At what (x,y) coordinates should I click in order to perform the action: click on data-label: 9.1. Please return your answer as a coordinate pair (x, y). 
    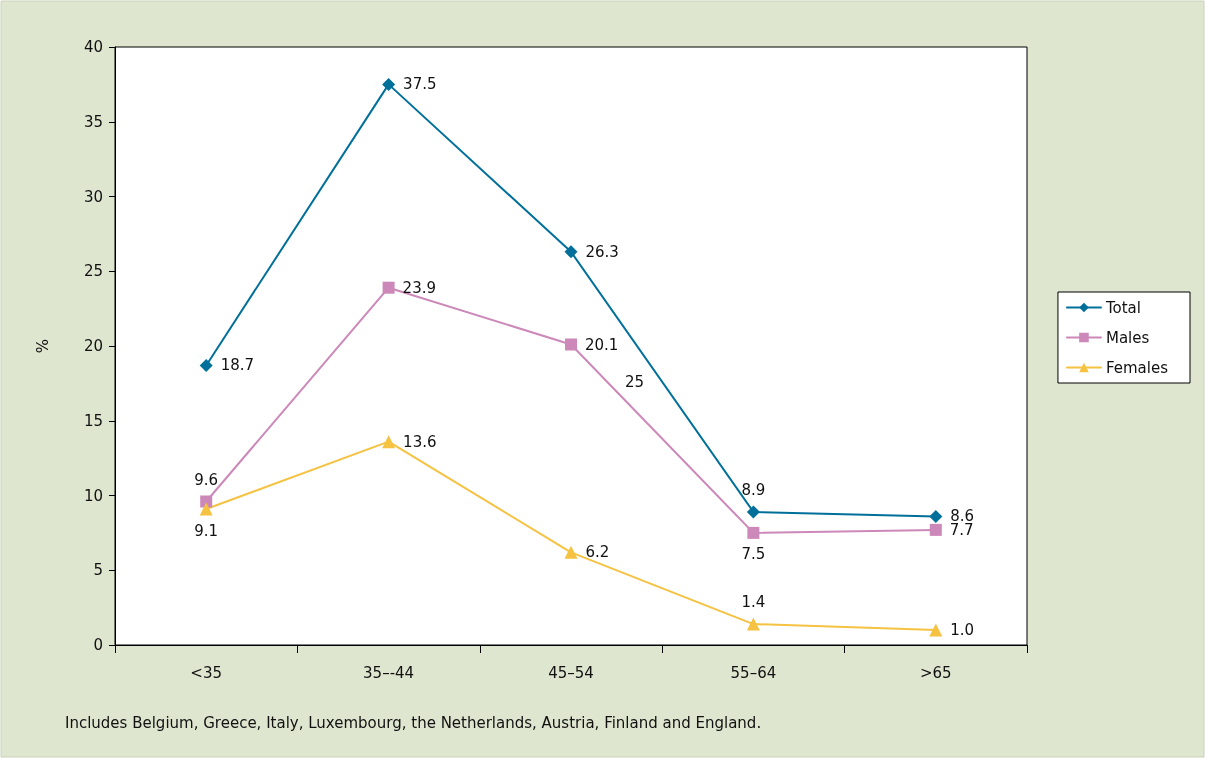
    Looking at the image, I should click on (206, 530).